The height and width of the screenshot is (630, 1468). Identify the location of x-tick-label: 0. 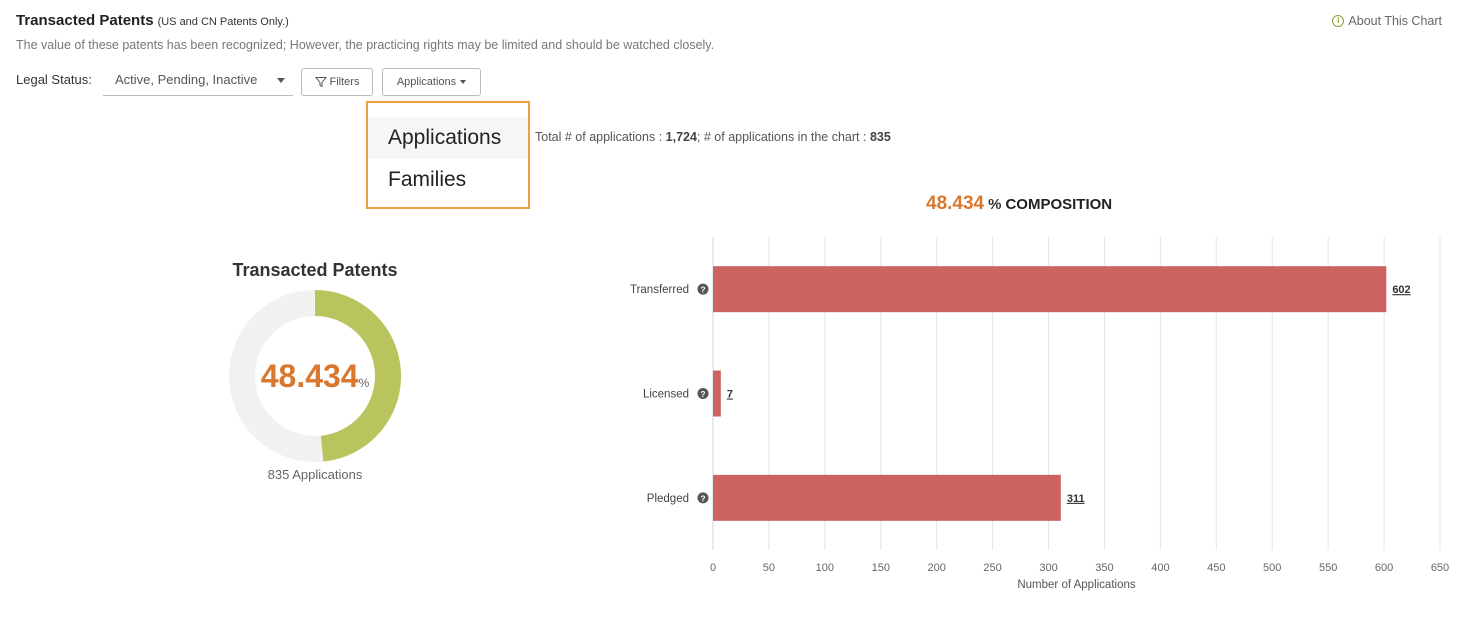
(713, 568).